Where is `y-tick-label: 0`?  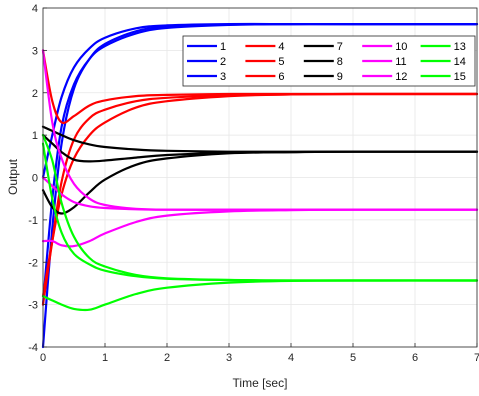 y-tick-label: 0 is located at coordinates (35, 179).